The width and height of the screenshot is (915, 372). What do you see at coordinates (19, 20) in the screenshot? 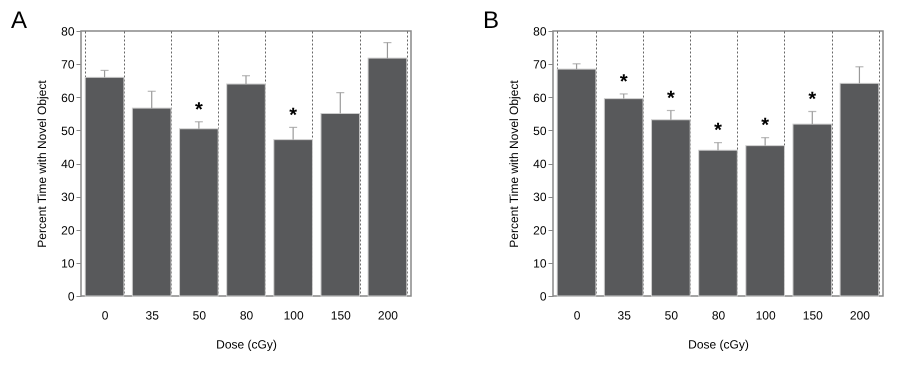
I see `chart-title: A` at bounding box center [19, 20].